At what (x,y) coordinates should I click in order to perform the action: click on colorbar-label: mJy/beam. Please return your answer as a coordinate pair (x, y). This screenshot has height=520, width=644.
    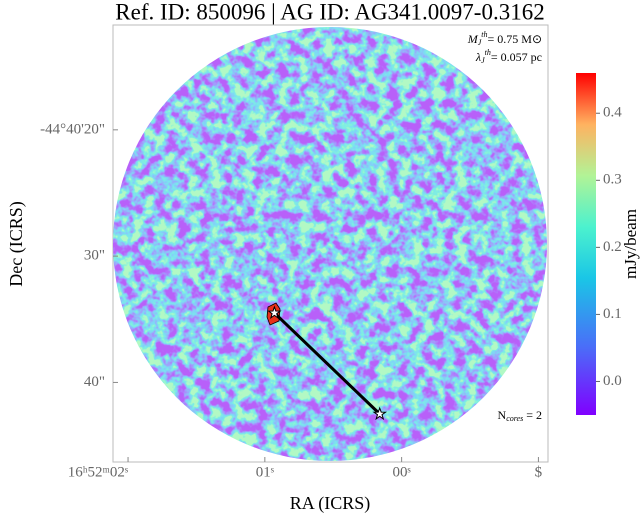
    Looking at the image, I should click on (630, 244).